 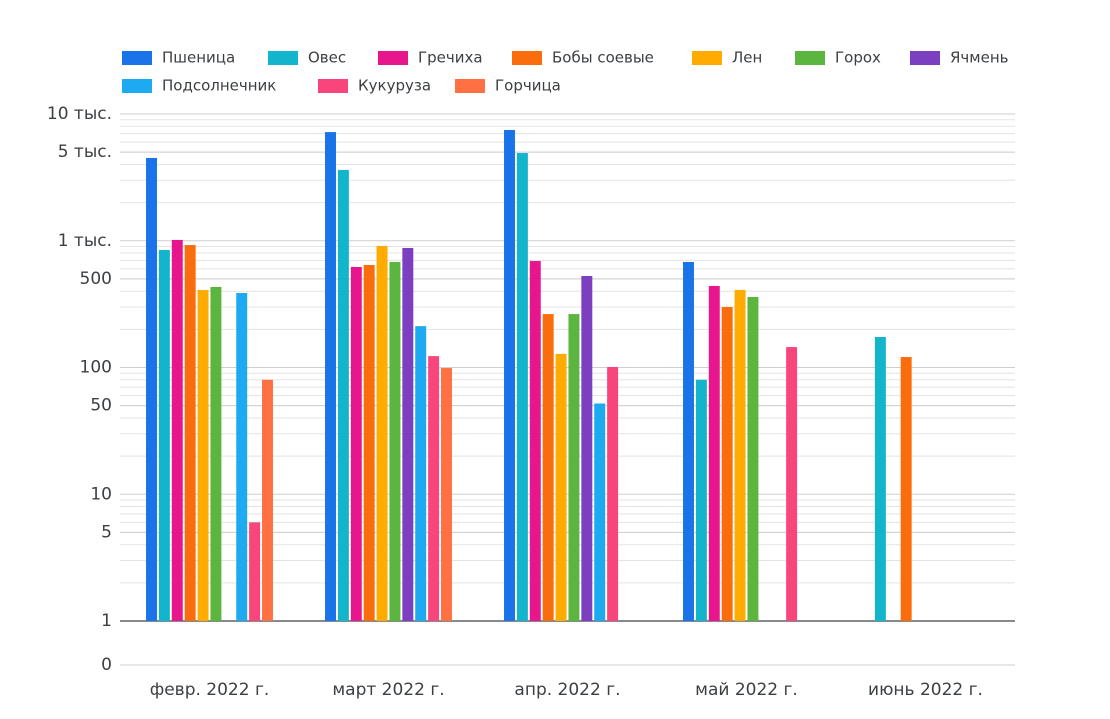 What do you see at coordinates (746, 690) in the screenshot?
I see `x-tick-label: май 2022 г.` at bounding box center [746, 690].